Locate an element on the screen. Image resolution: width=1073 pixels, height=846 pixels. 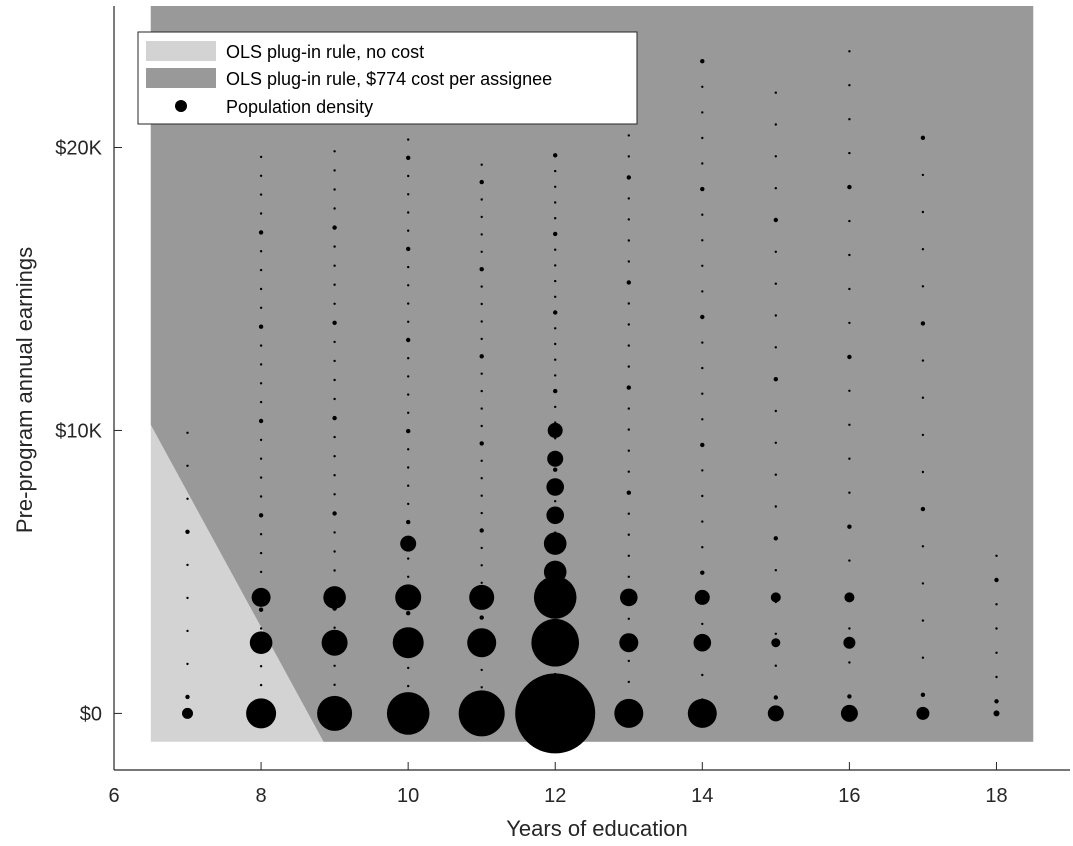
legend-label-density: Population density is located at coordinates (299, 107).